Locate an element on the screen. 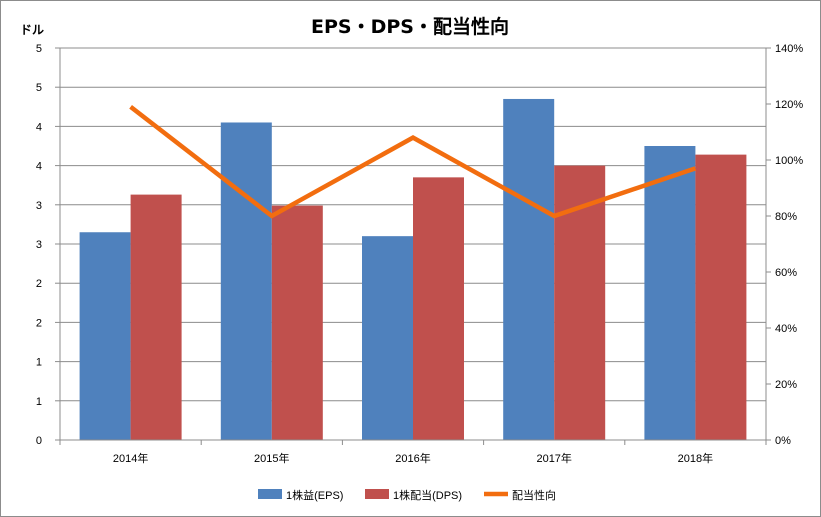 Image resolution: width=821 pixels, height=517 pixels. x-tick-label: 2017年 is located at coordinates (553, 458).